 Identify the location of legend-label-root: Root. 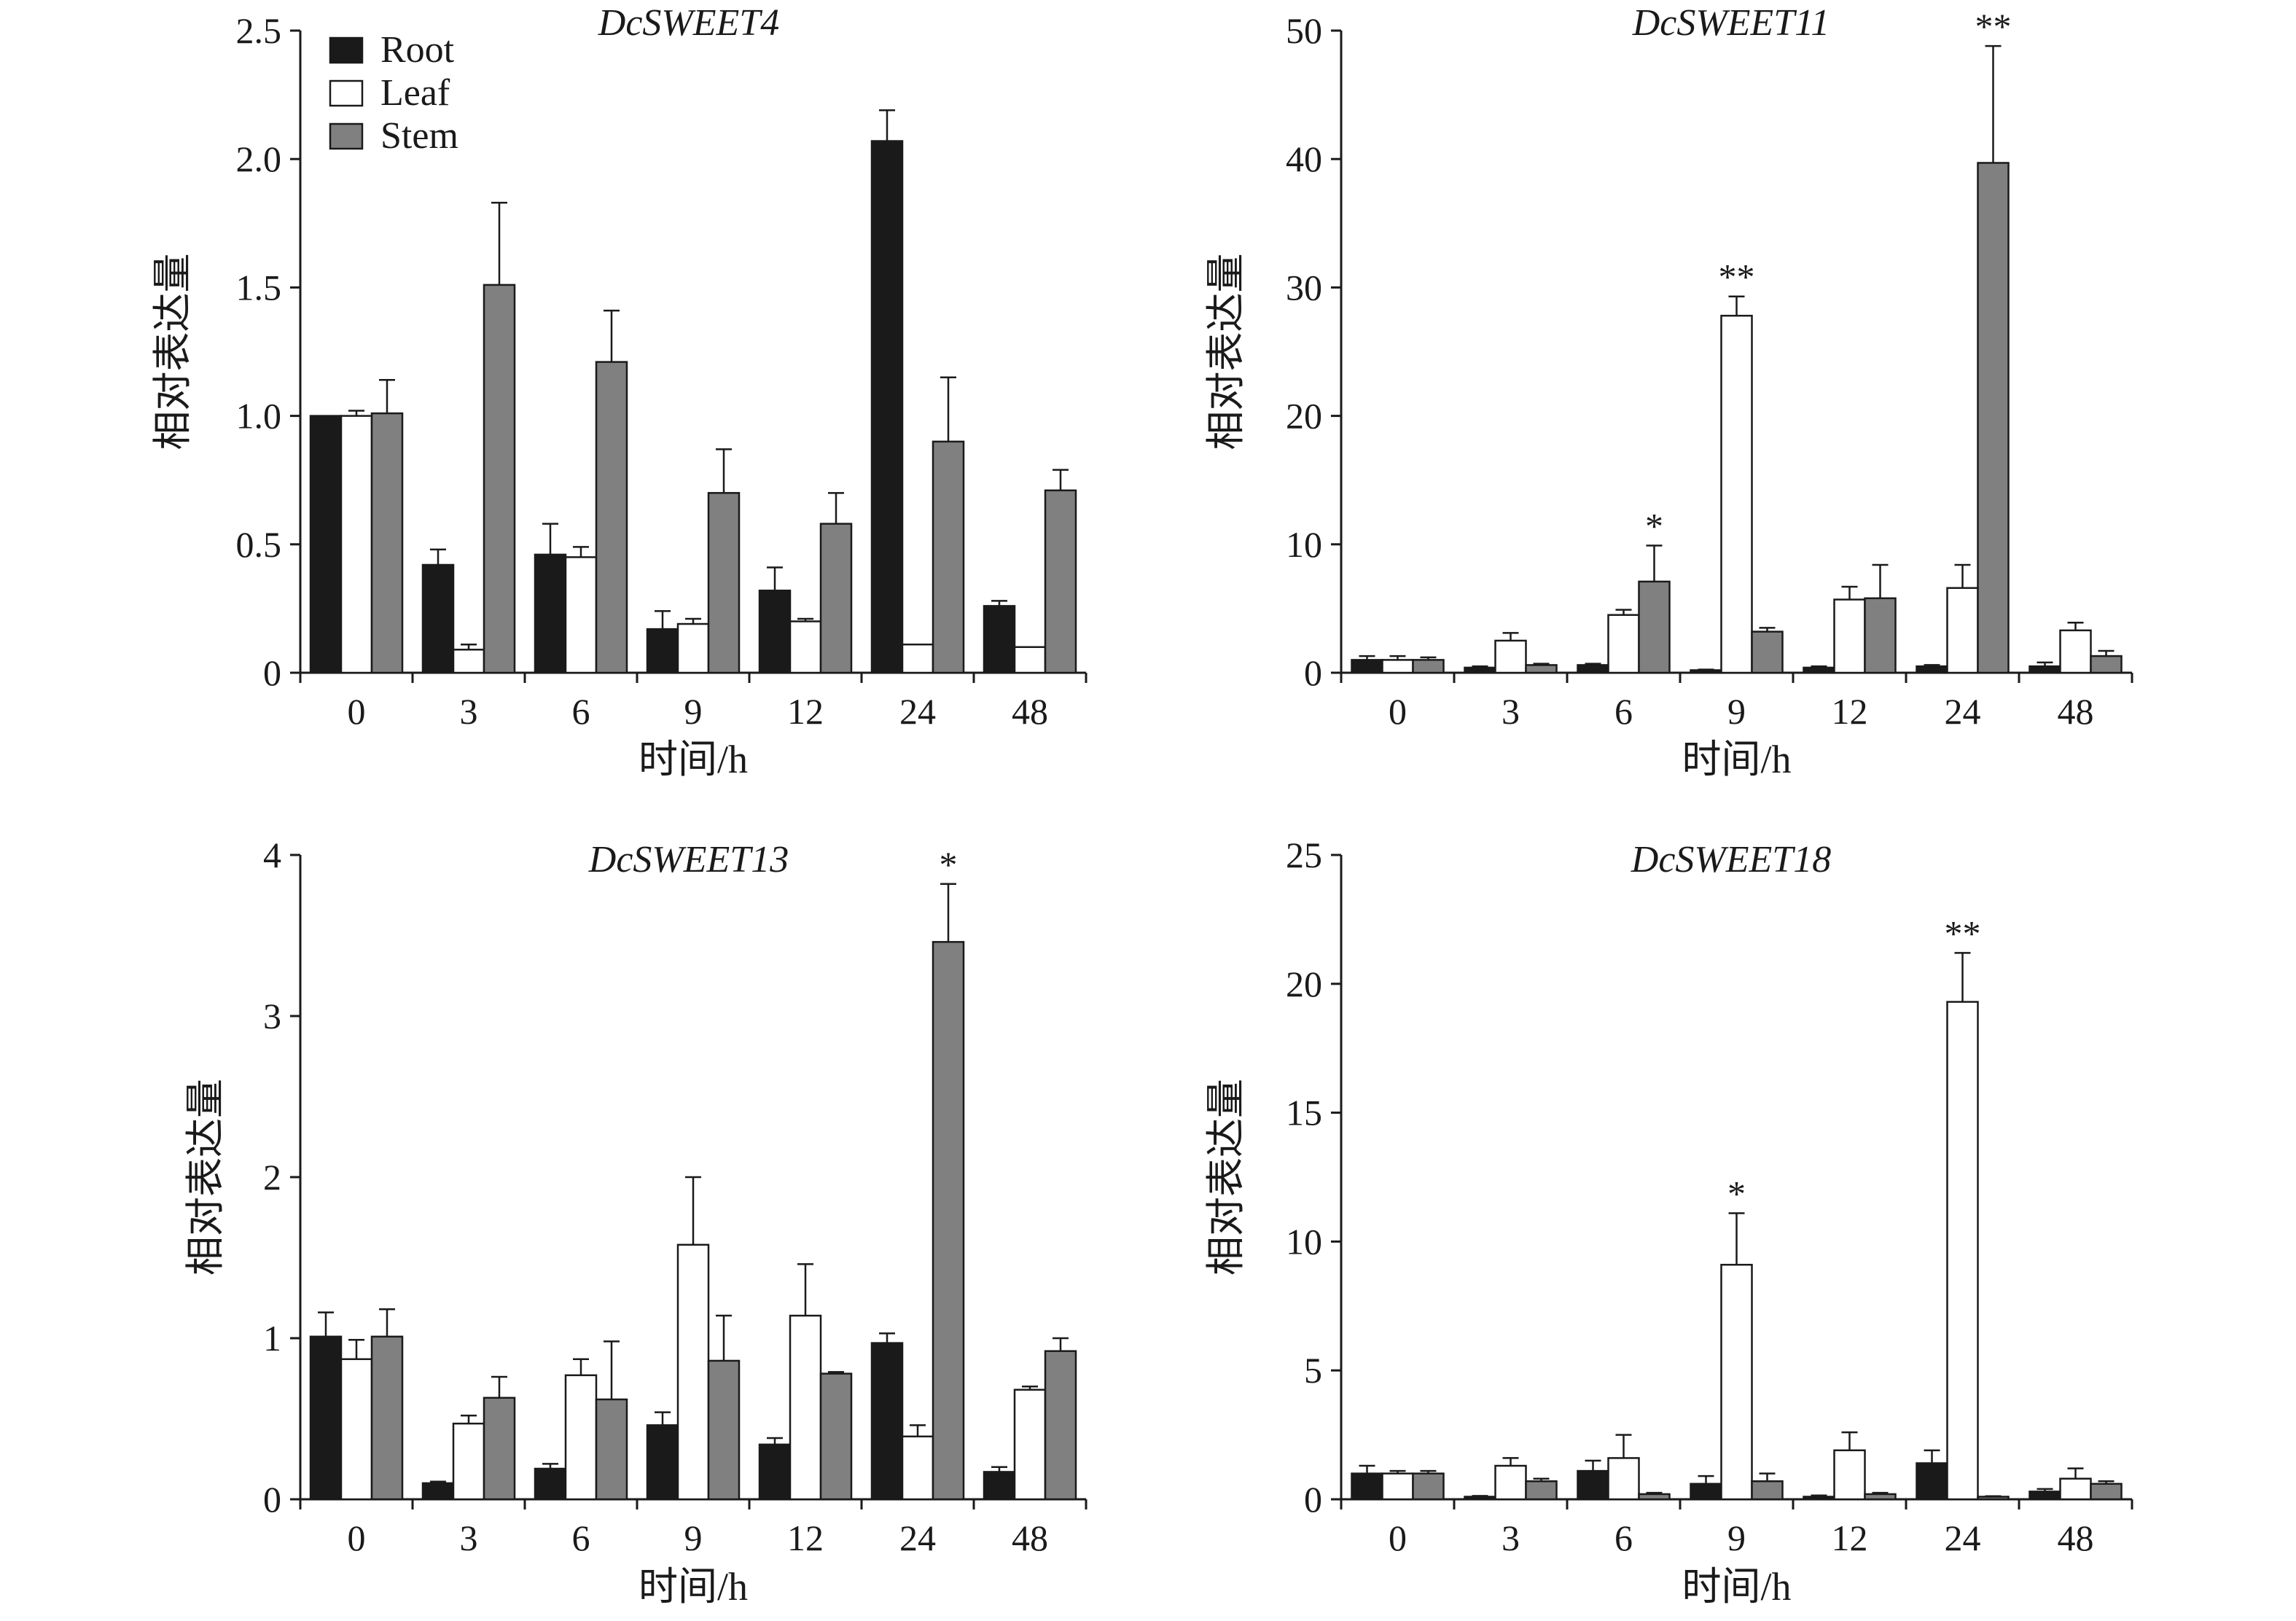
(418, 50).